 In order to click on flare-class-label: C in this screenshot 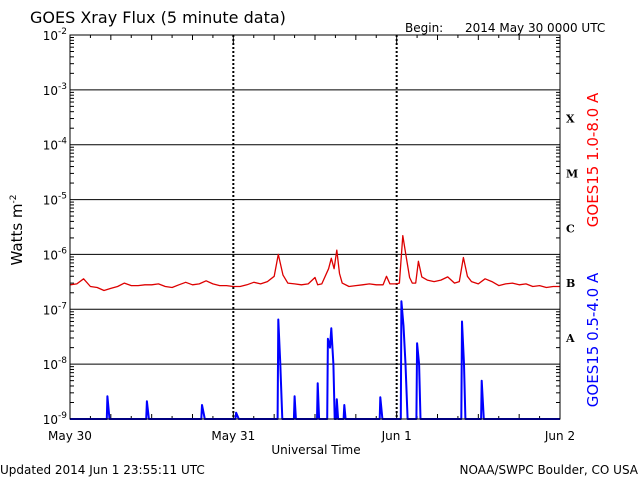, I will do `click(570, 228)`.